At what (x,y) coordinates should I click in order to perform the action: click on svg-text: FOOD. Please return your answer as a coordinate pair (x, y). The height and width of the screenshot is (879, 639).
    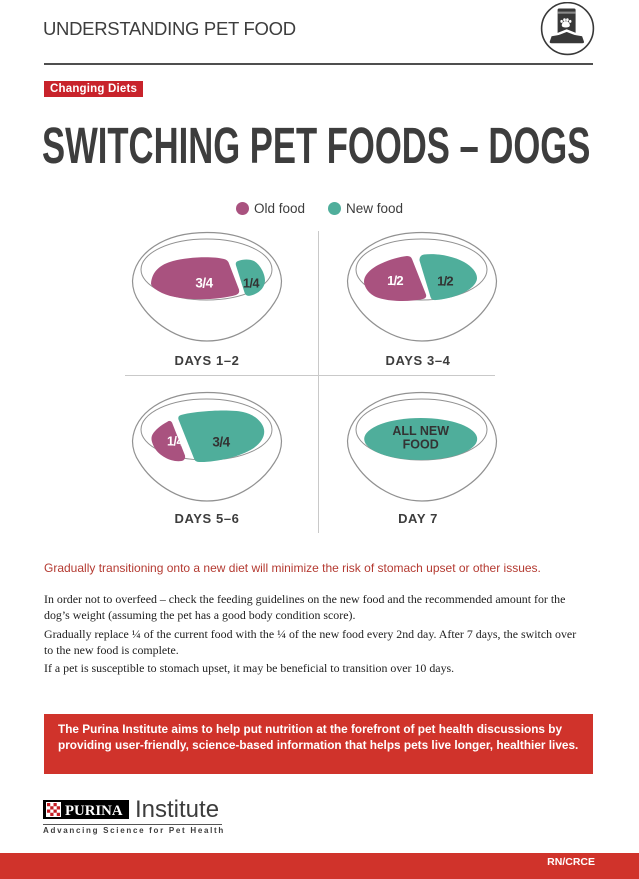
    Looking at the image, I should click on (421, 444).